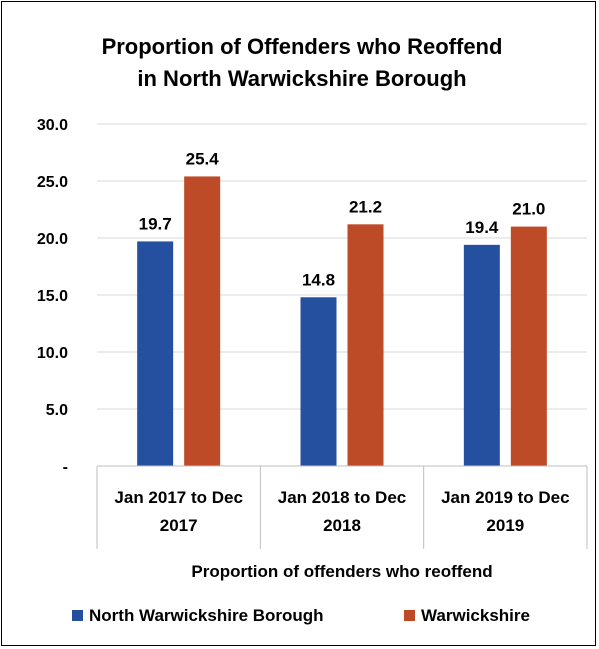 The image size is (599, 649). What do you see at coordinates (342, 525) in the screenshot?
I see `x-category-label: 2018` at bounding box center [342, 525].